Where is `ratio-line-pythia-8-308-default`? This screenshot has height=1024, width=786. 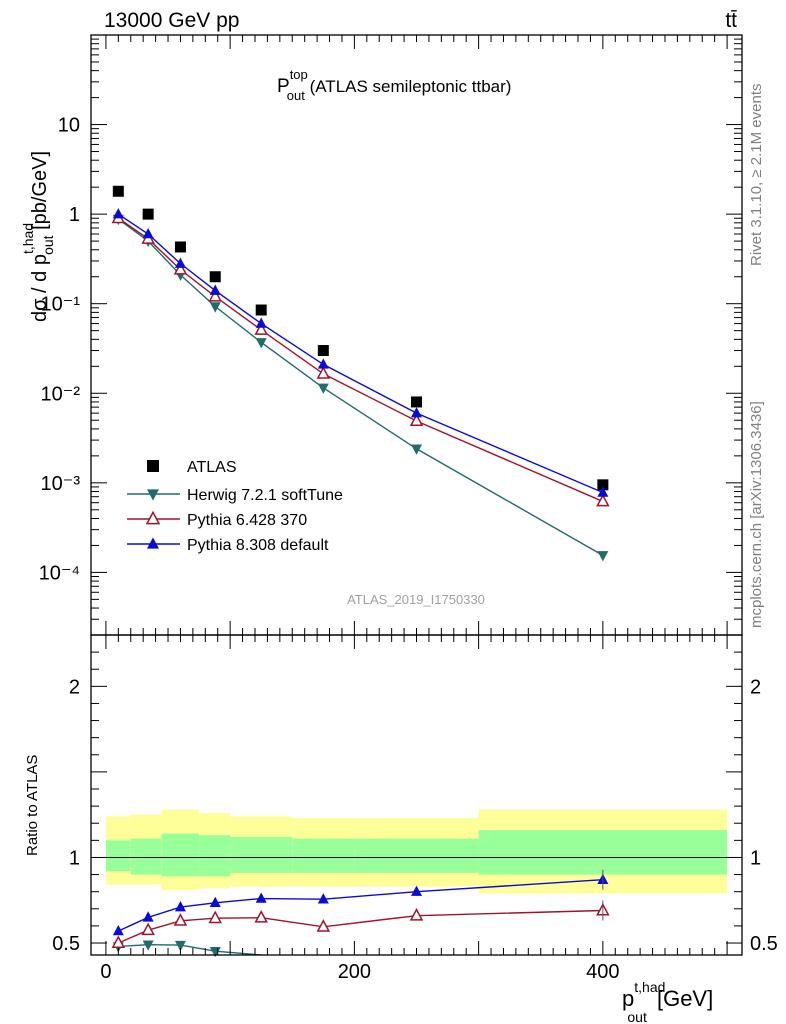 ratio-line-pythia-8-308-default is located at coordinates (360, 905).